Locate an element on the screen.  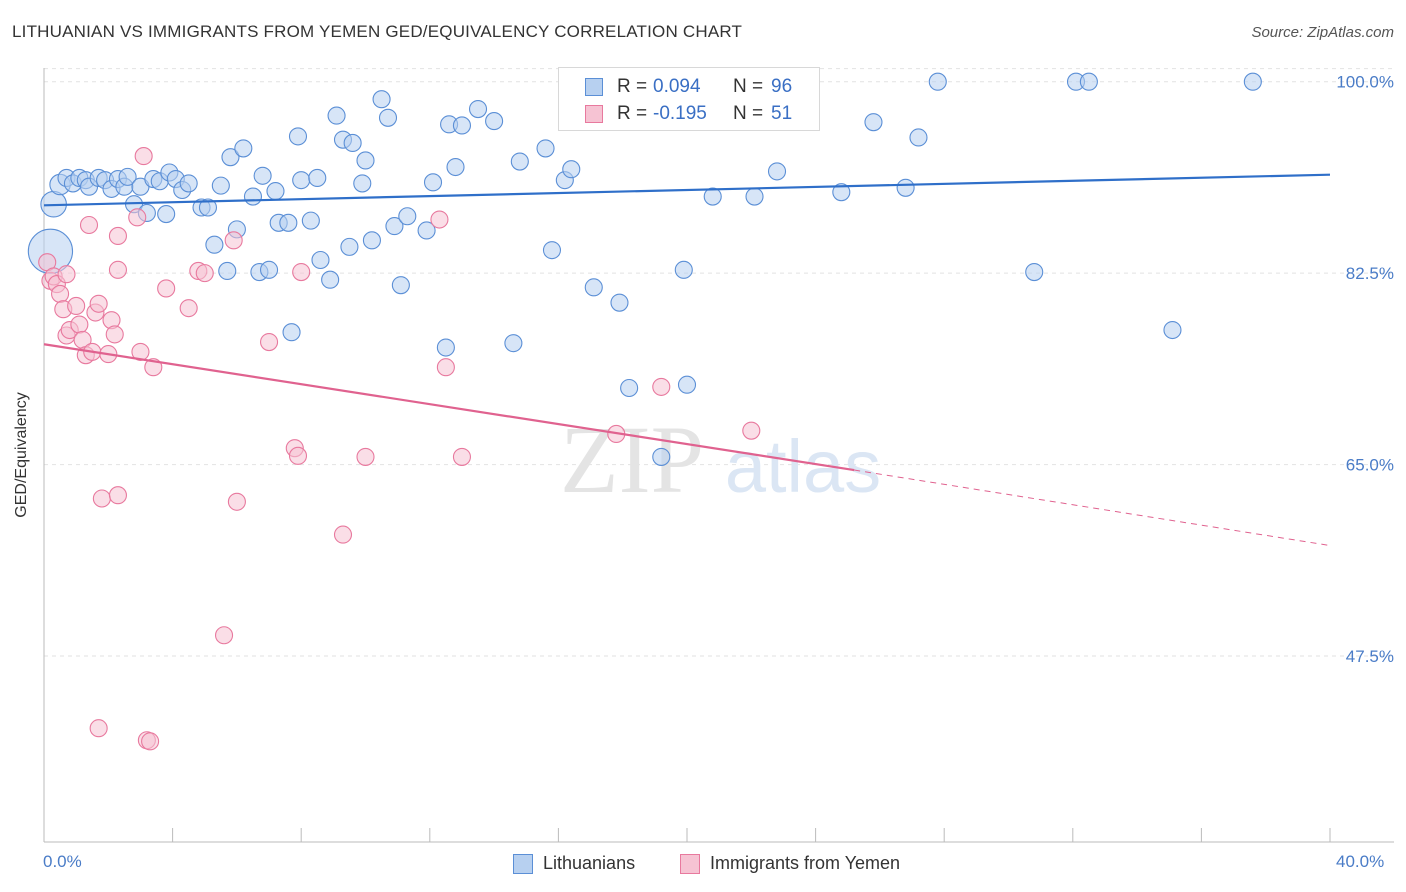
legend-label-yemen: Immigrants from Yemen is located at coordinates (805, 863).